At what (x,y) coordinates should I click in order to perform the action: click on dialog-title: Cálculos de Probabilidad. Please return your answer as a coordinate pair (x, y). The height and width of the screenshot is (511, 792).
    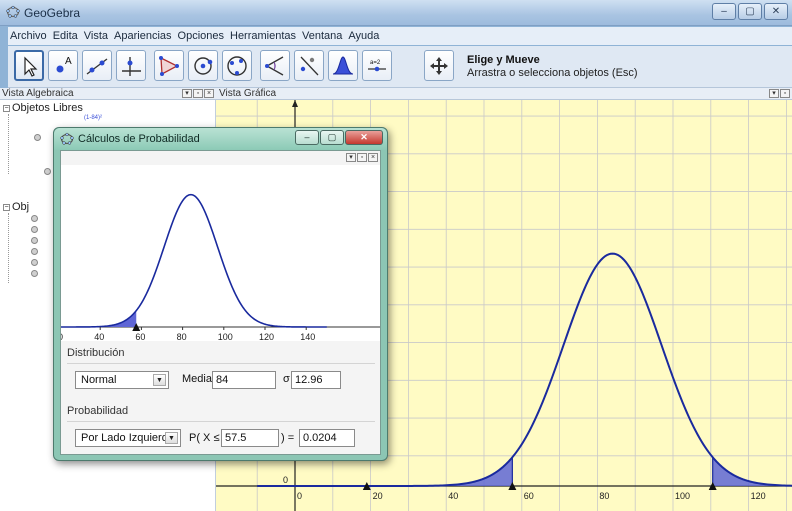
    Looking at the image, I should click on (139, 139).